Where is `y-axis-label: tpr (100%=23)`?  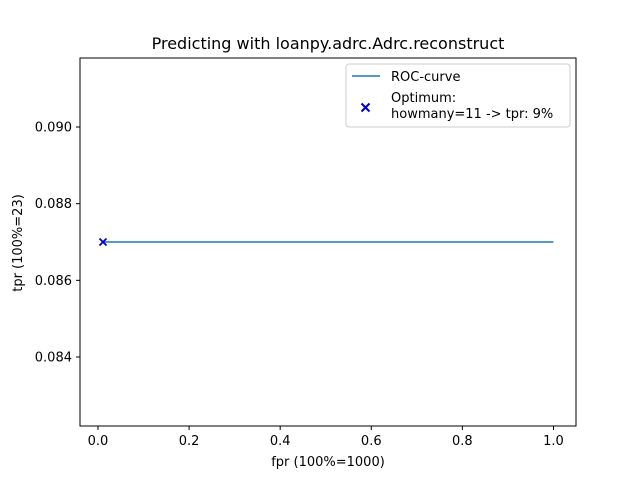
y-axis-label: tpr (100%=23) is located at coordinates (18, 243).